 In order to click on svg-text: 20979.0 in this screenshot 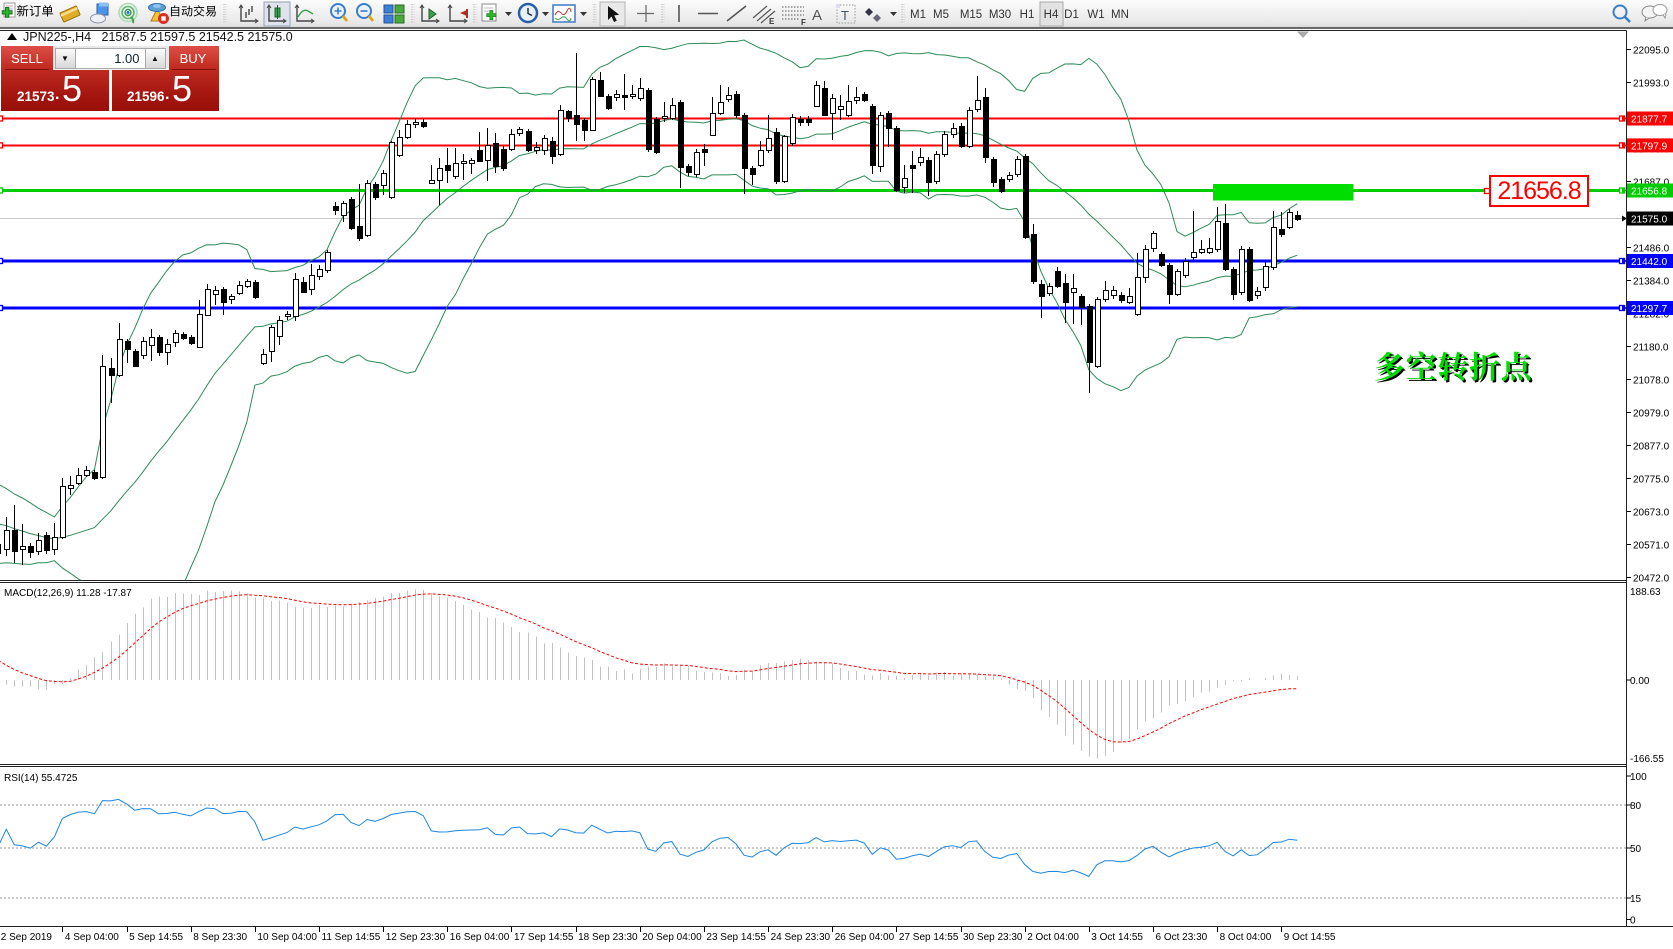, I will do `click(1651, 413)`.